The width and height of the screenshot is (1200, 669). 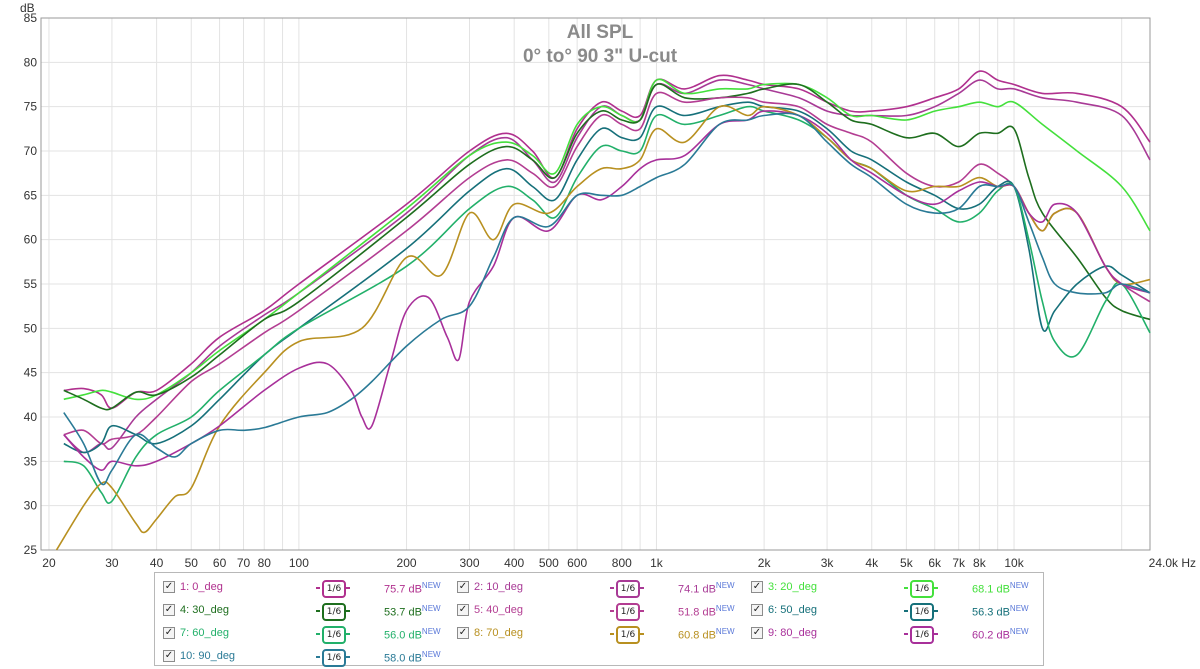 I want to click on legend-series-value: 68.1 dBNEW, so click(x=1000, y=588).